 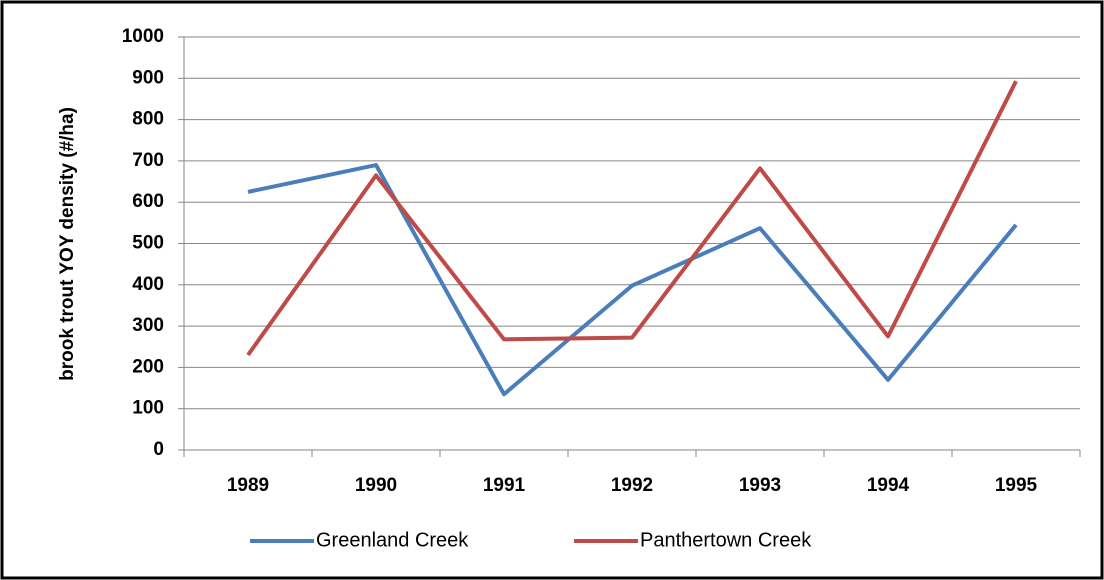 What do you see at coordinates (1016, 485) in the screenshot?
I see `x-tick-label: 1995` at bounding box center [1016, 485].